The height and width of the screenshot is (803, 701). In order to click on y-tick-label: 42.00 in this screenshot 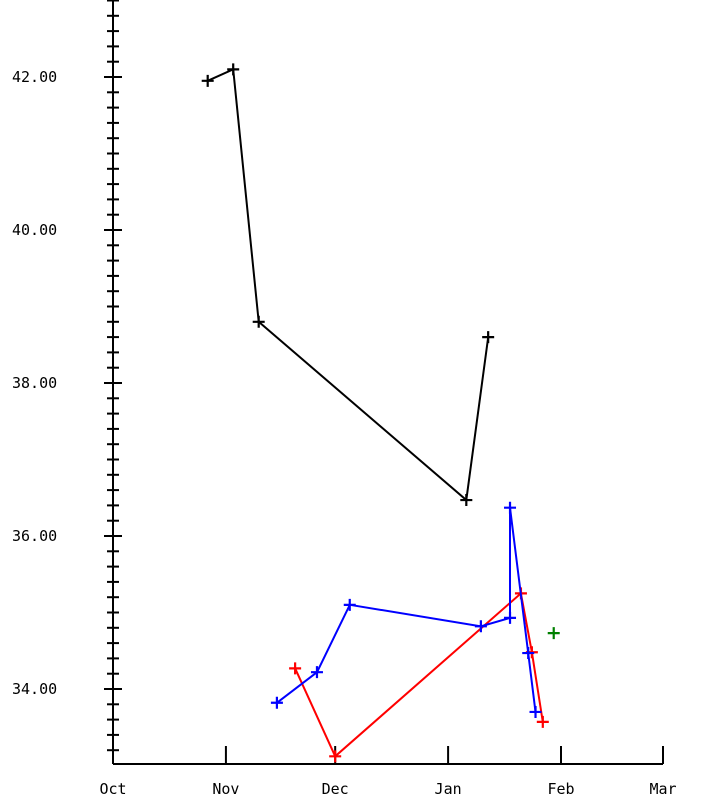, I will do `click(34, 77)`.